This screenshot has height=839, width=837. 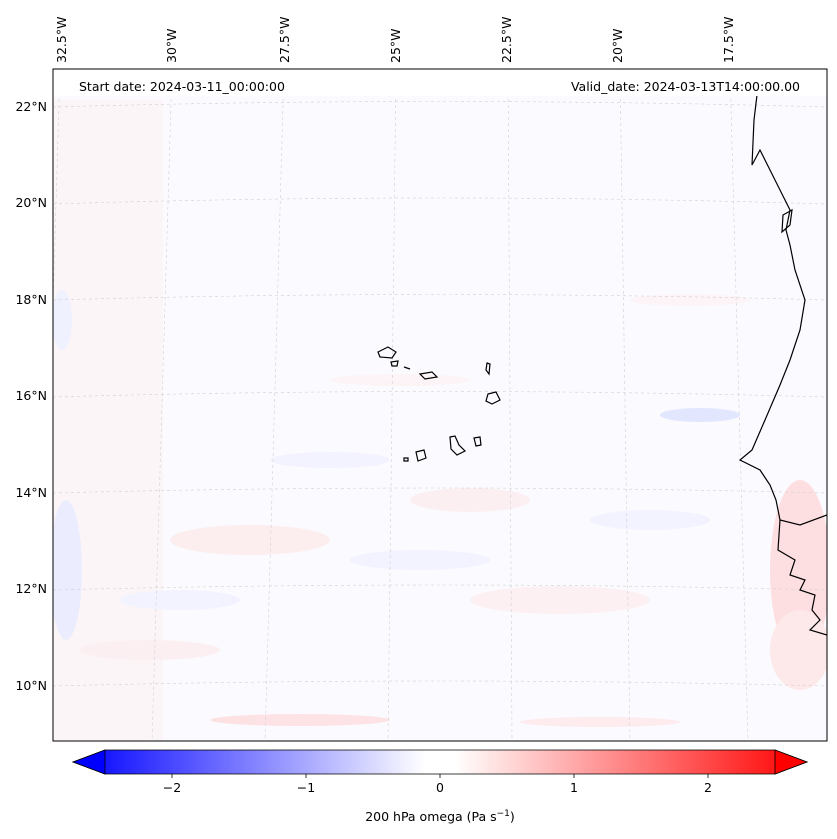 What do you see at coordinates (728, 40) in the screenshot?
I see `lon-label: 17.5°W` at bounding box center [728, 40].